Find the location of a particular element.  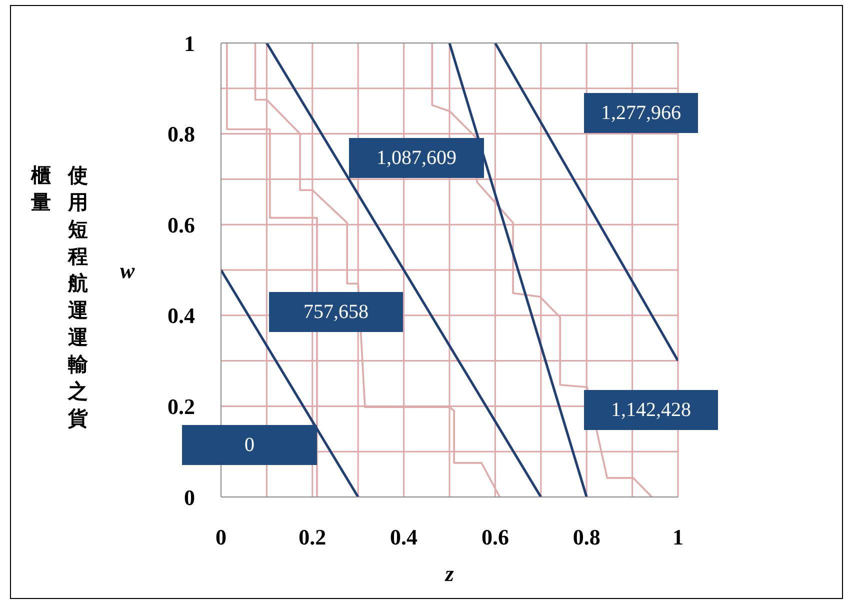

x-tick-label: 0.2 is located at coordinates (312, 537).